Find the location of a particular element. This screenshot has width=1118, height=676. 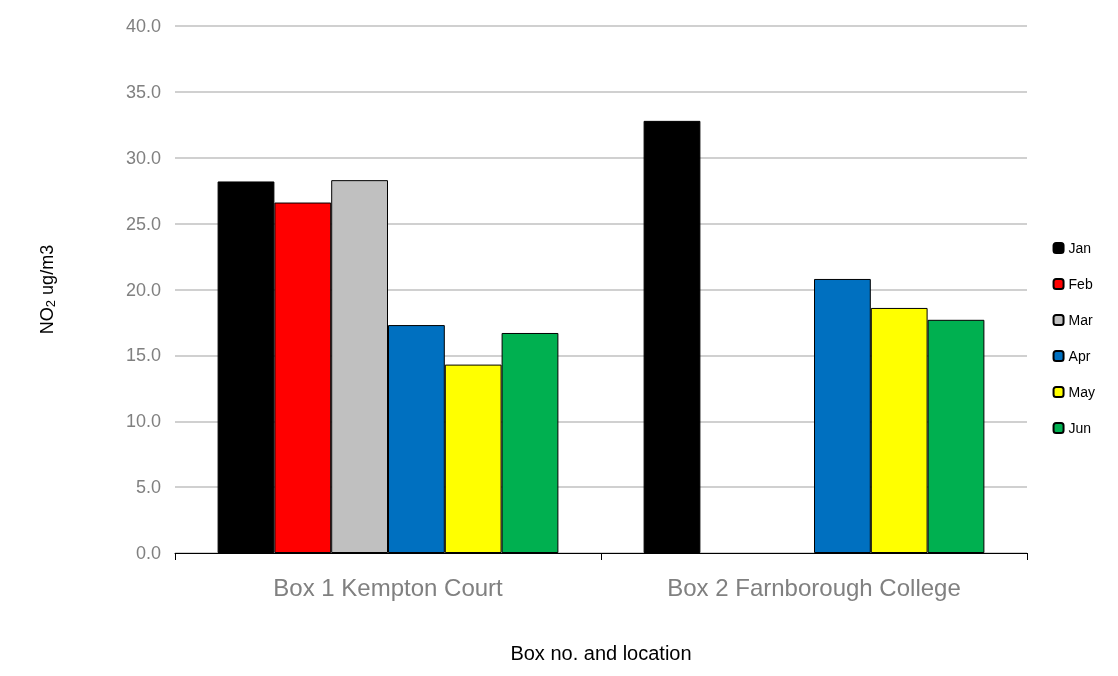

x-axis-title: Box no. and location is located at coordinates (601, 653).